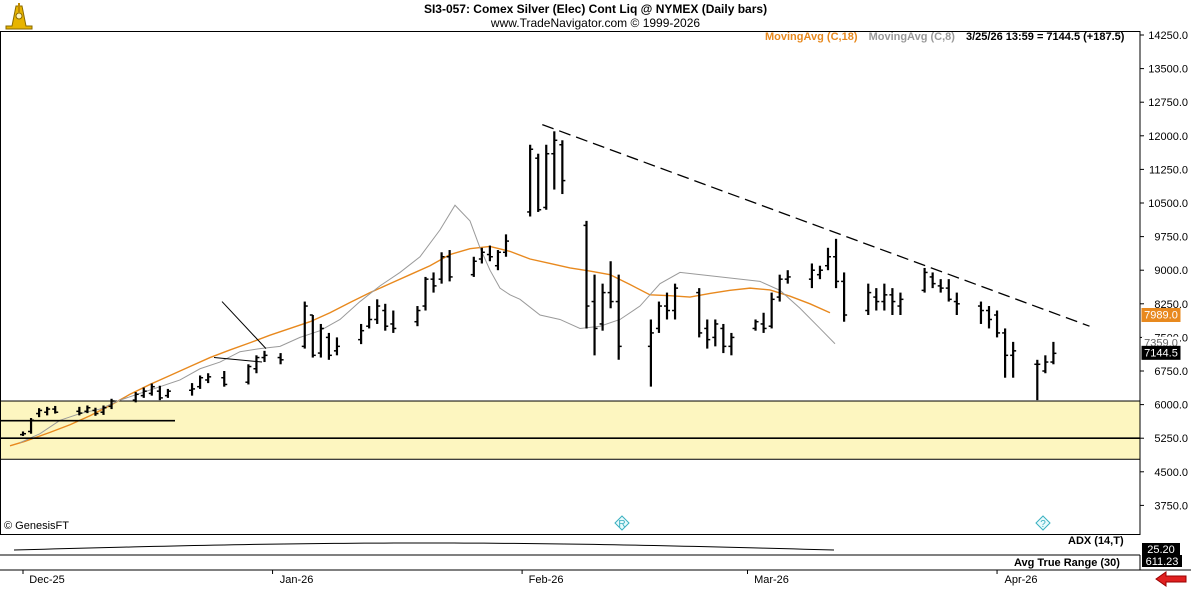 The image size is (1191, 592). Describe the element at coordinates (424, 546) in the screenshot. I see `adx-line` at that location.